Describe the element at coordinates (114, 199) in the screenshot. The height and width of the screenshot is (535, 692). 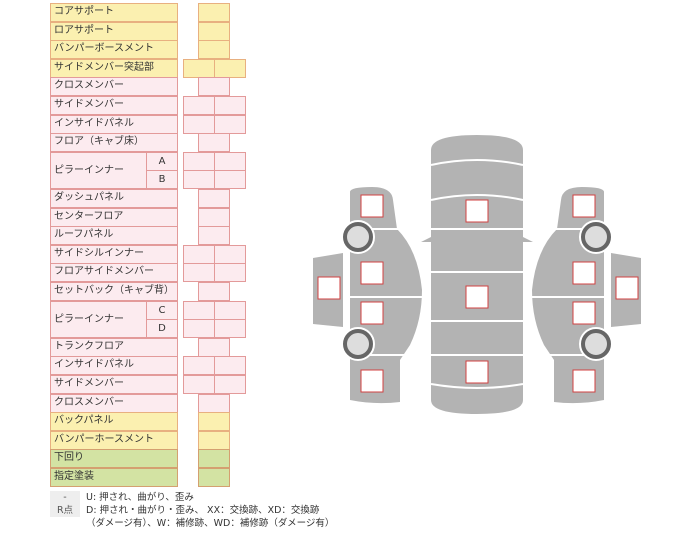
I see `row-label: ダッシュパネル` at that location.